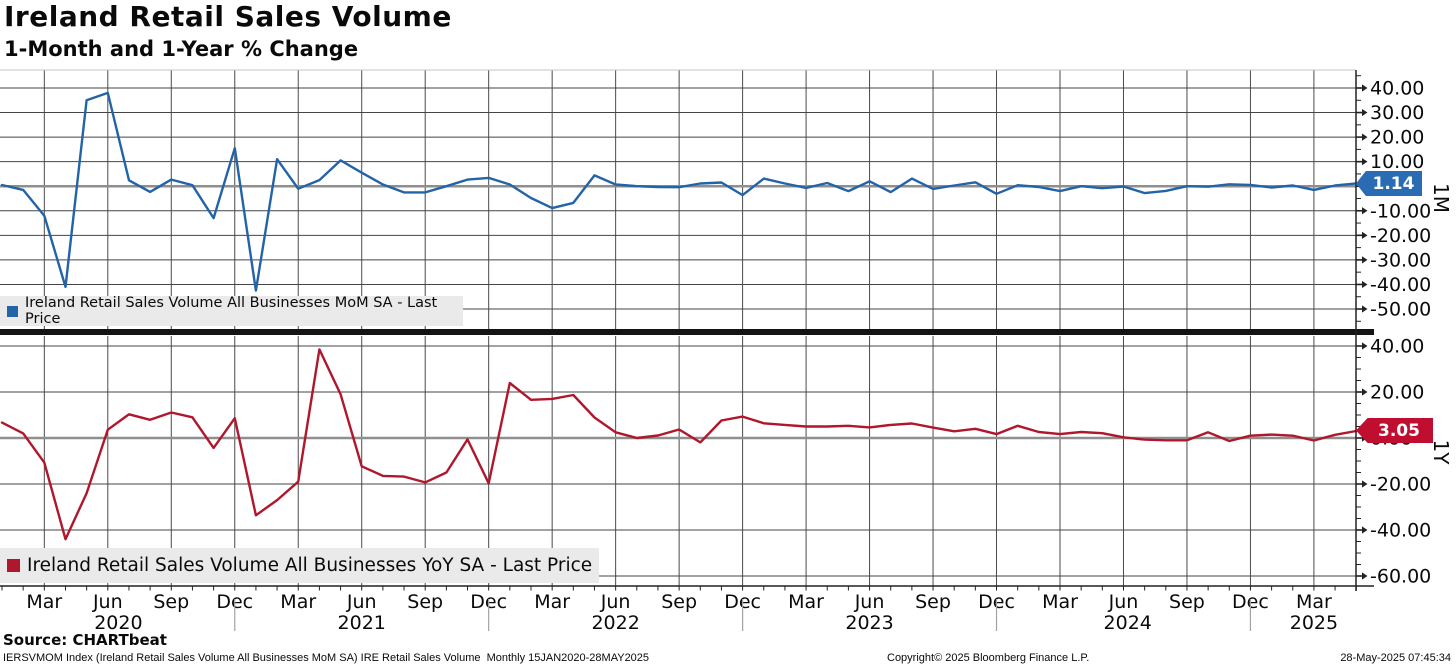 The width and height of the screenshot is (1456, 668). I want to click on timestamp: 28-May-2025 07:45:34, so click(1395, 658).